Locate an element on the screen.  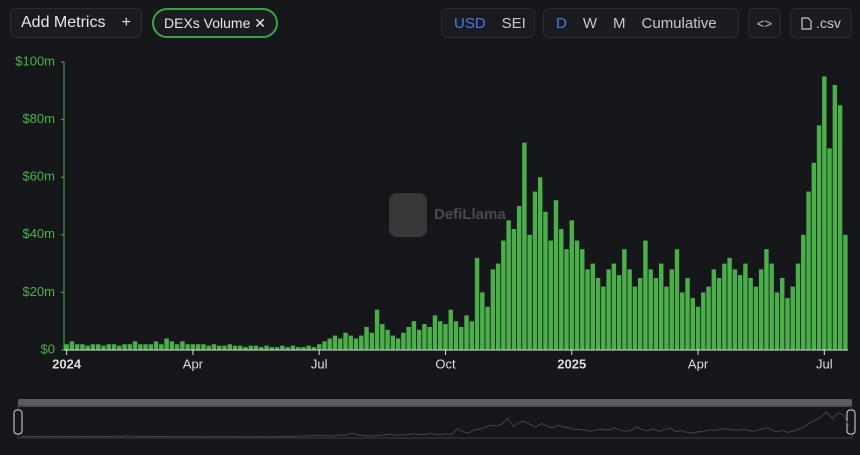
currency-option: USD is located at coordinates (470, 23).